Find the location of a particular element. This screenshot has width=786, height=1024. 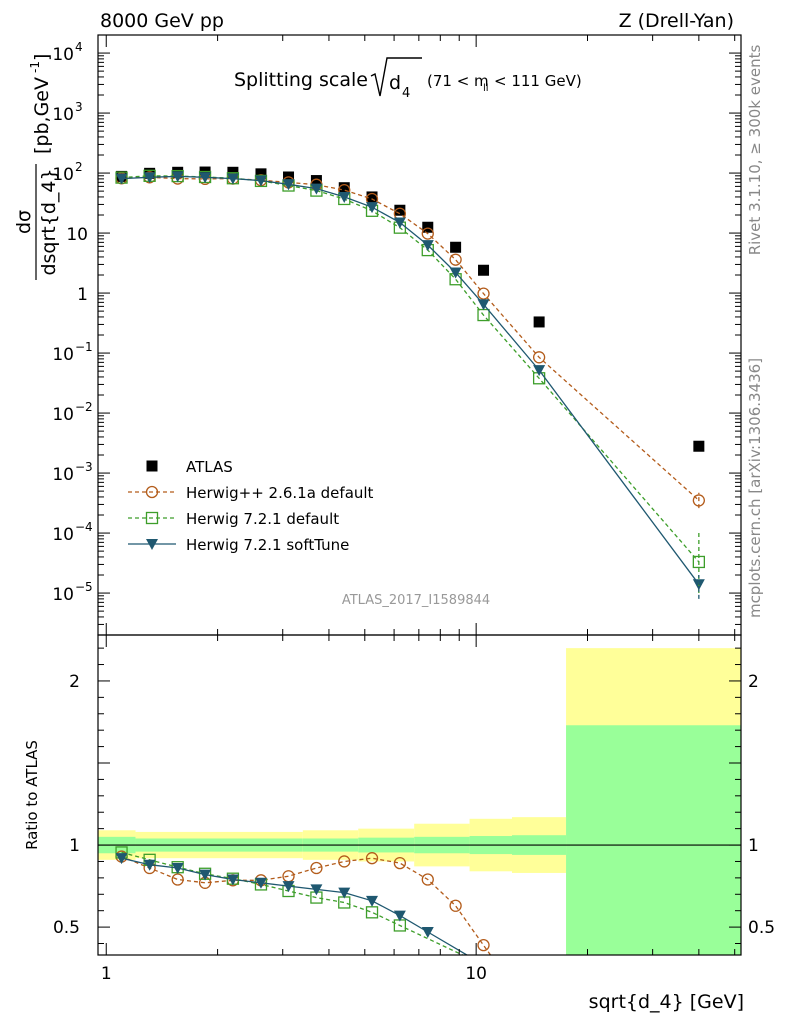

header-right: Z (Drell-Yan) is located at coordinates (676, 21).